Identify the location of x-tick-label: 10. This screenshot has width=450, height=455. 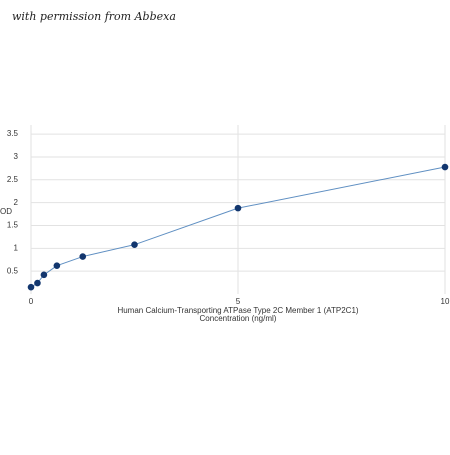
(445, 301).